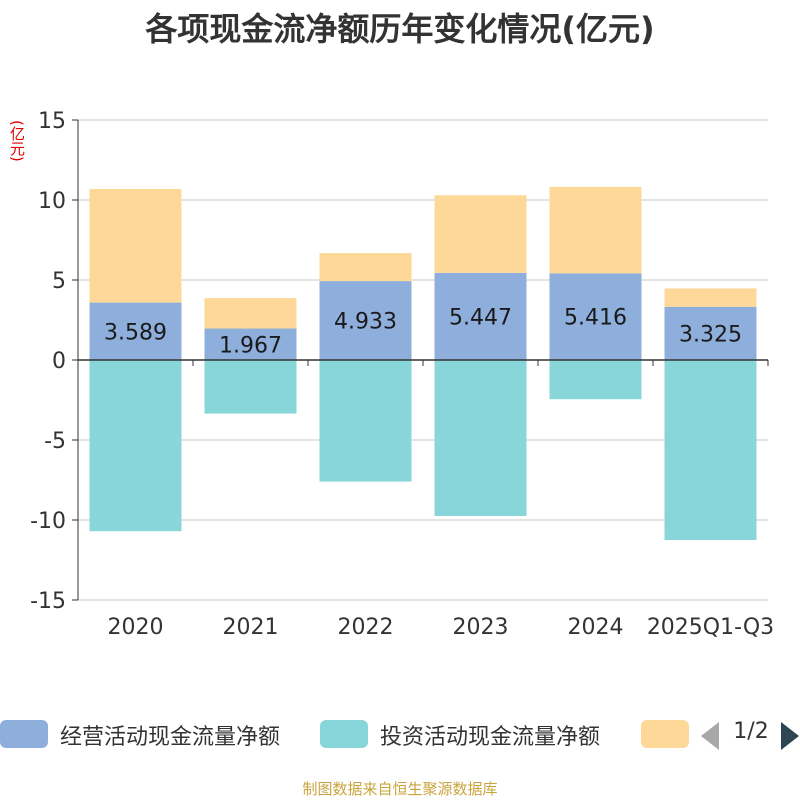  I want to click on legend-prev-page-icon, so click(710, 736).